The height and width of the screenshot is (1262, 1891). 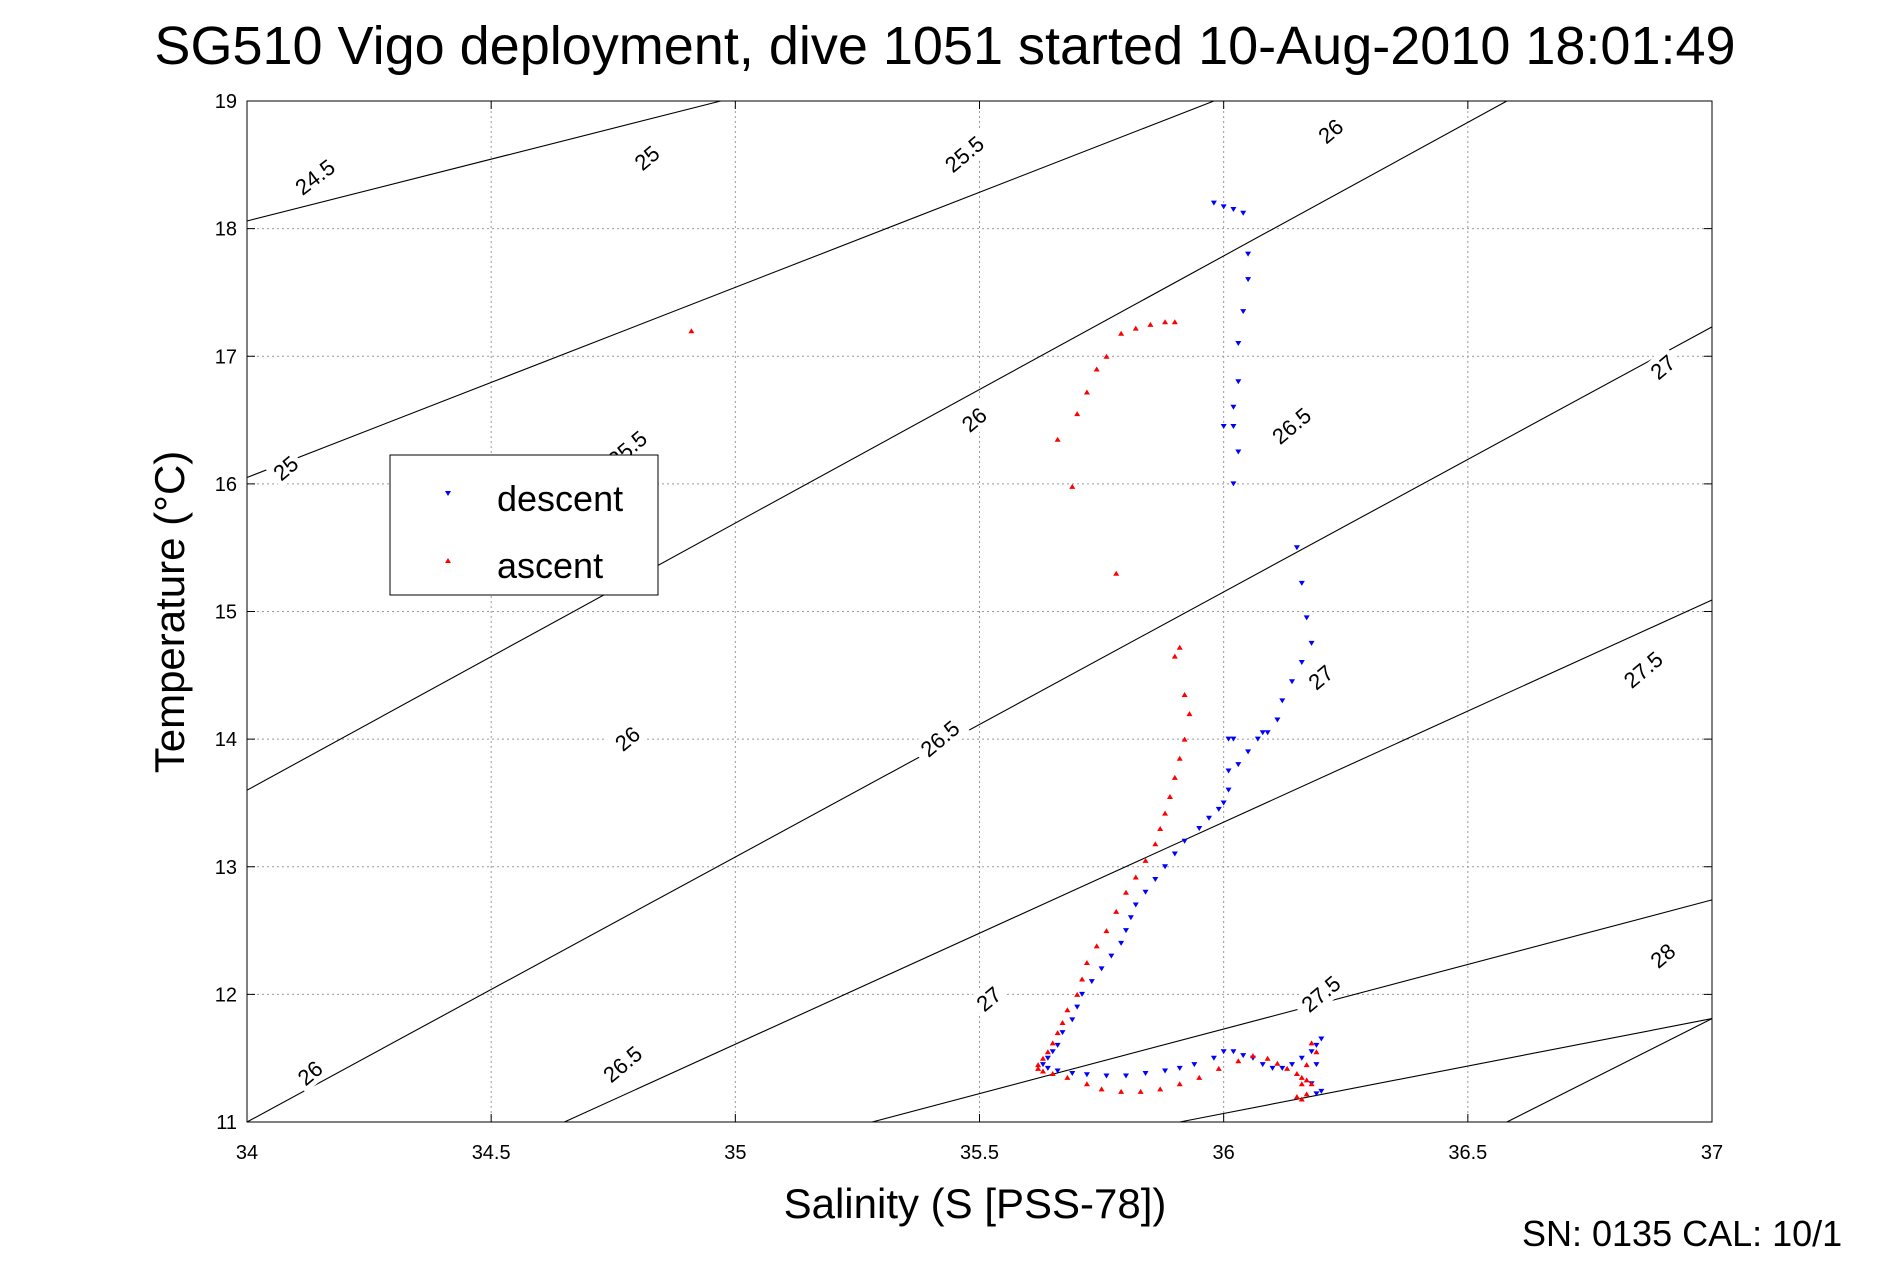 I want to click on legend-descent-label: descent, so click(x=560, y=498).